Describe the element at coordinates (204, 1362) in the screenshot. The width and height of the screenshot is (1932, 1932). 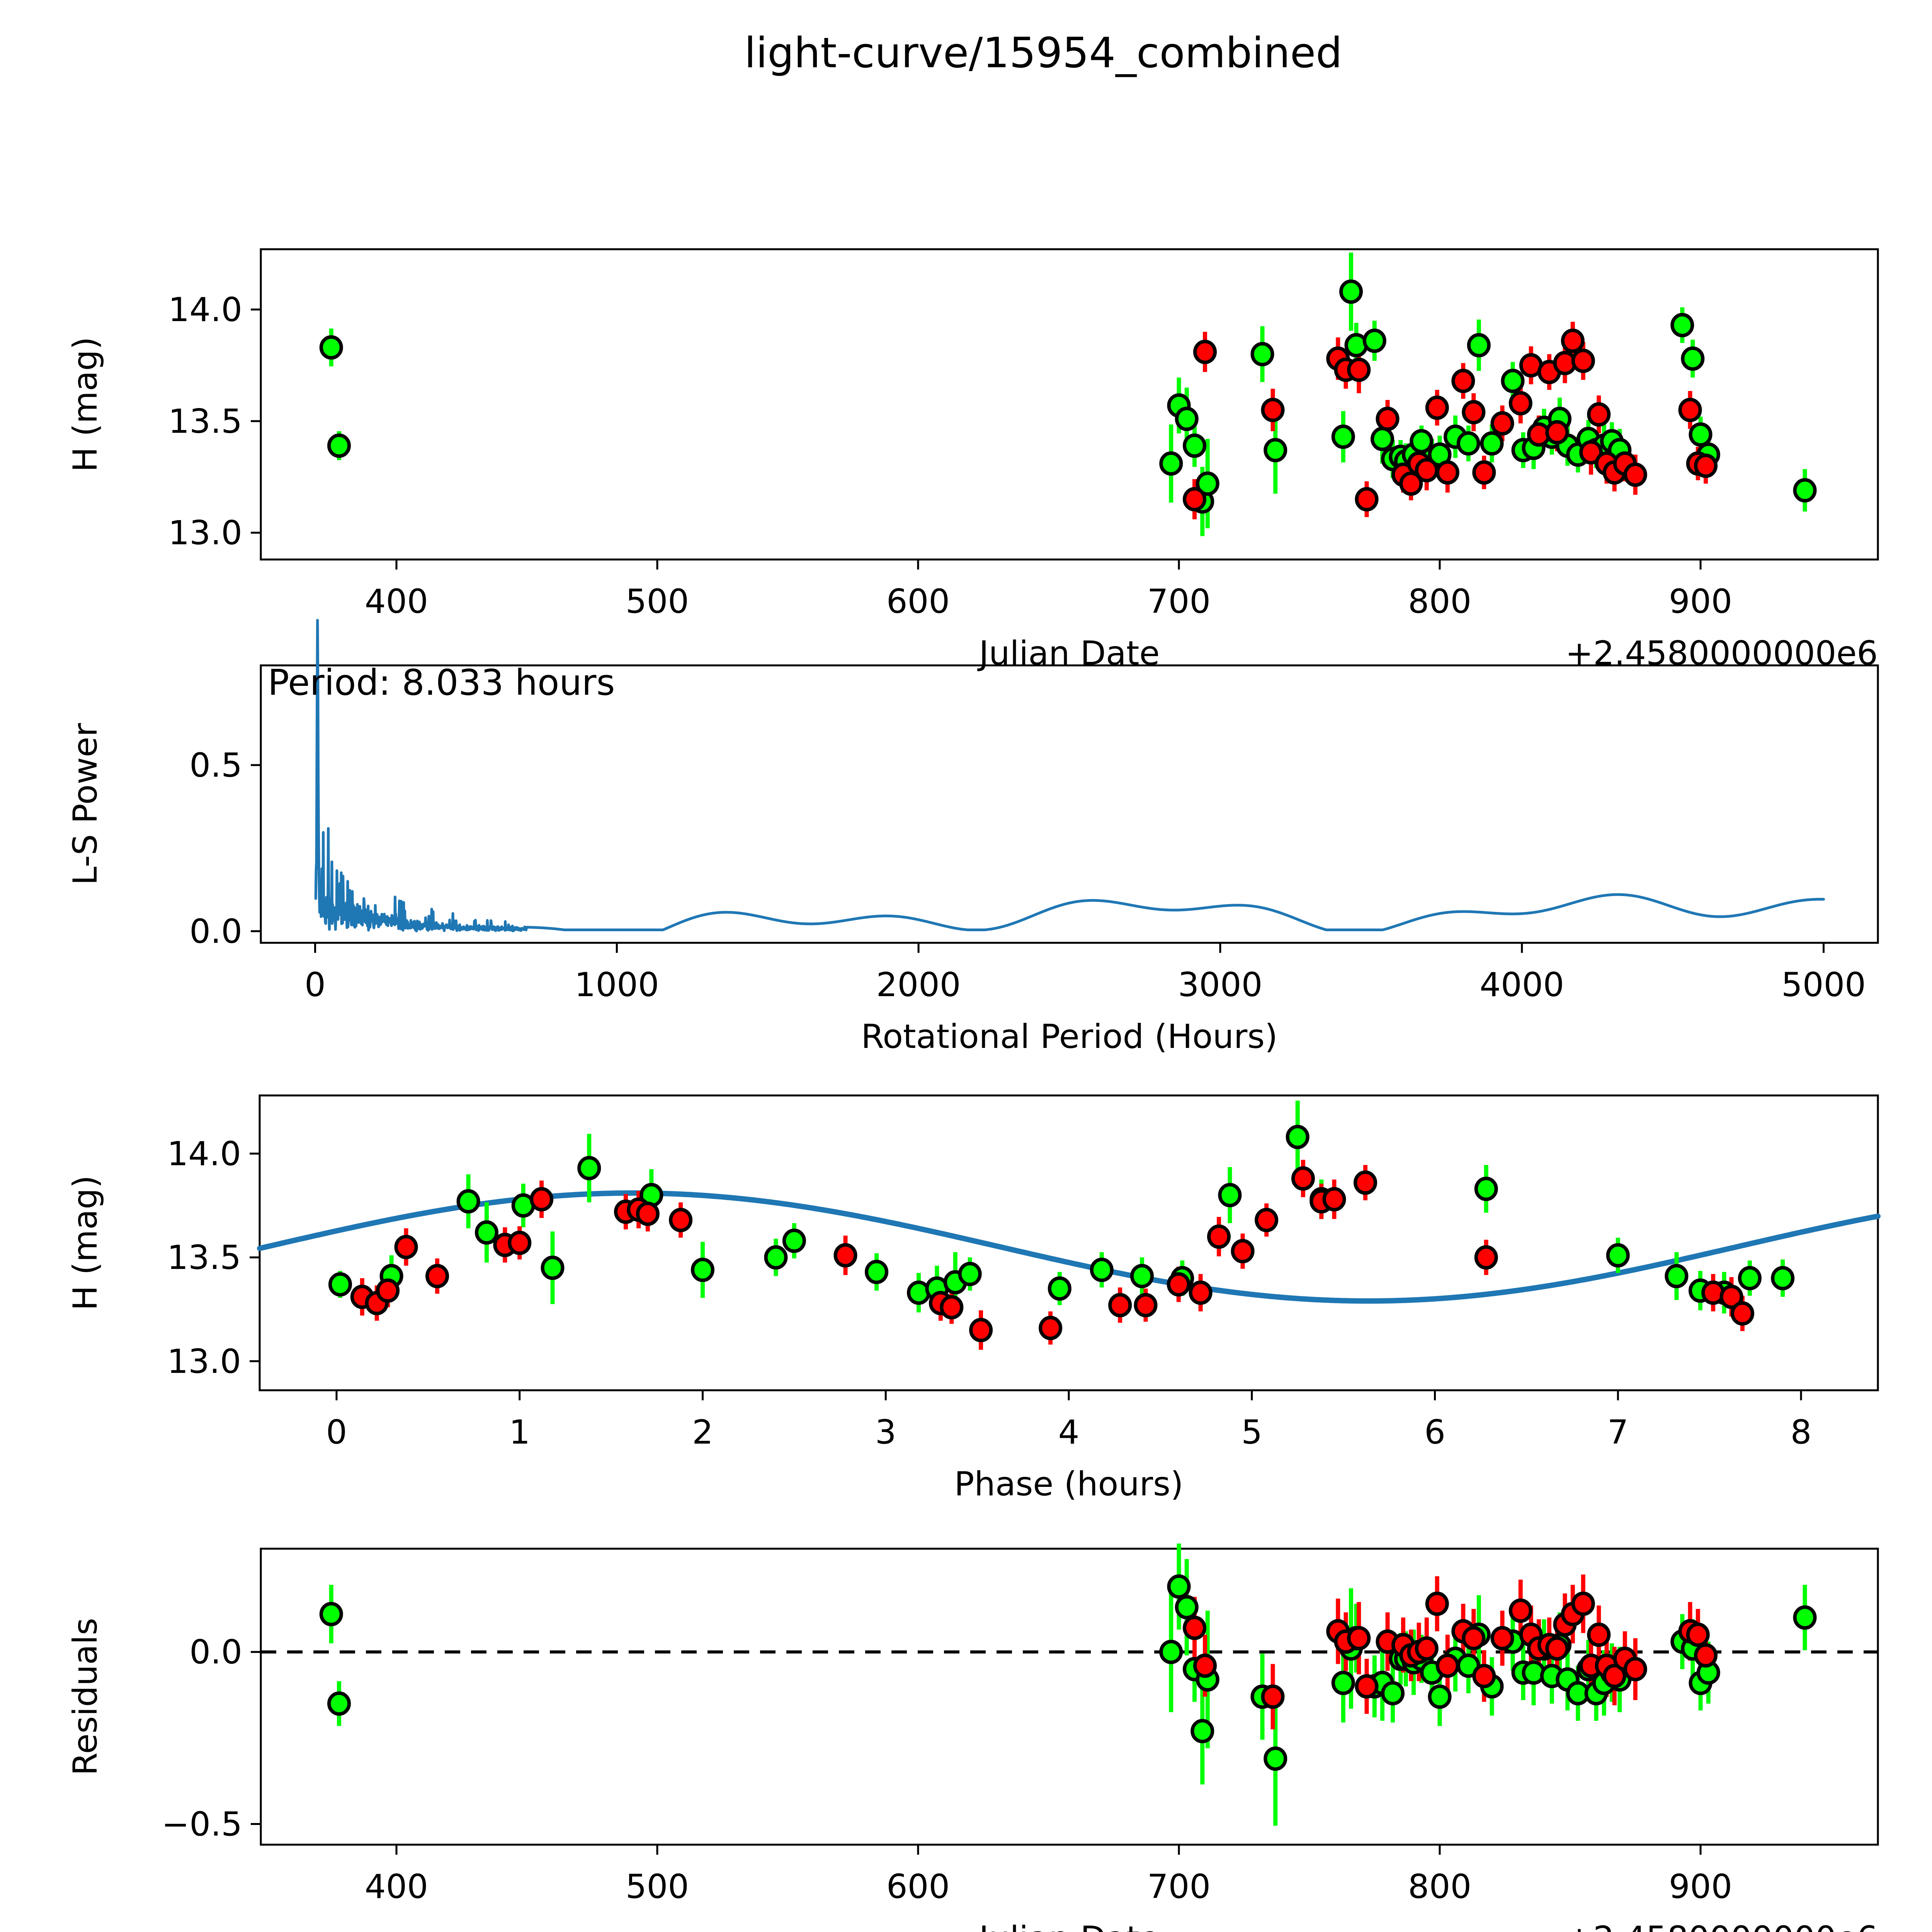
I see `phase-folded-y-tick-label: 13.0` at that location.